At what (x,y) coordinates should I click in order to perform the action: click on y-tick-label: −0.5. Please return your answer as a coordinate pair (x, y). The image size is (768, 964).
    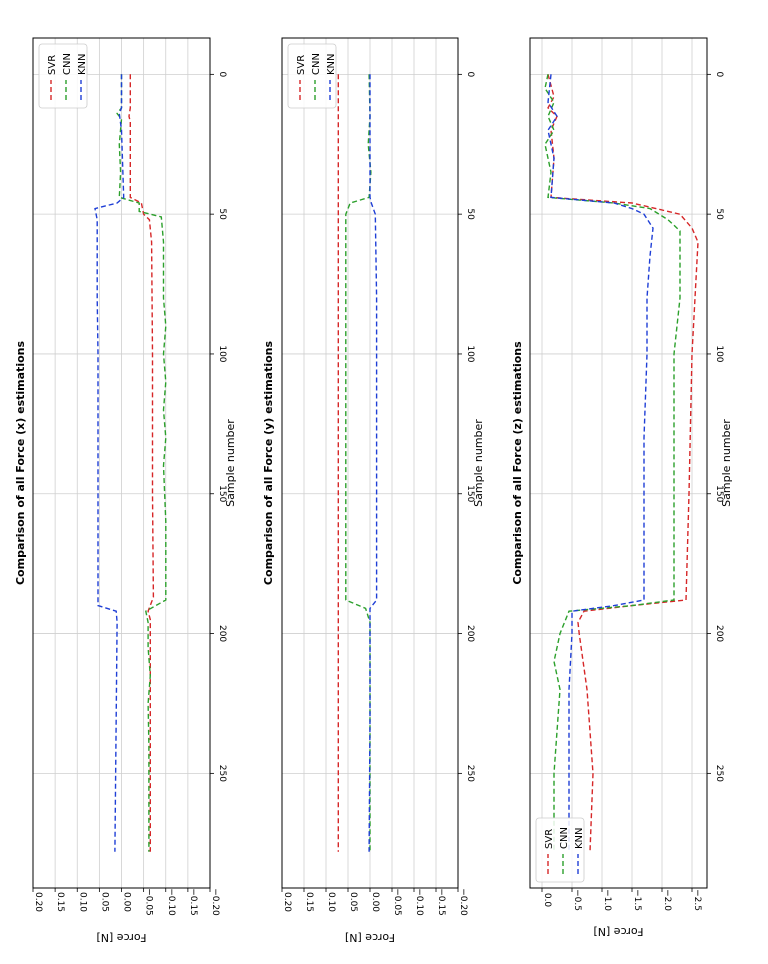
    Looking at the image, I should click on (577, 900).